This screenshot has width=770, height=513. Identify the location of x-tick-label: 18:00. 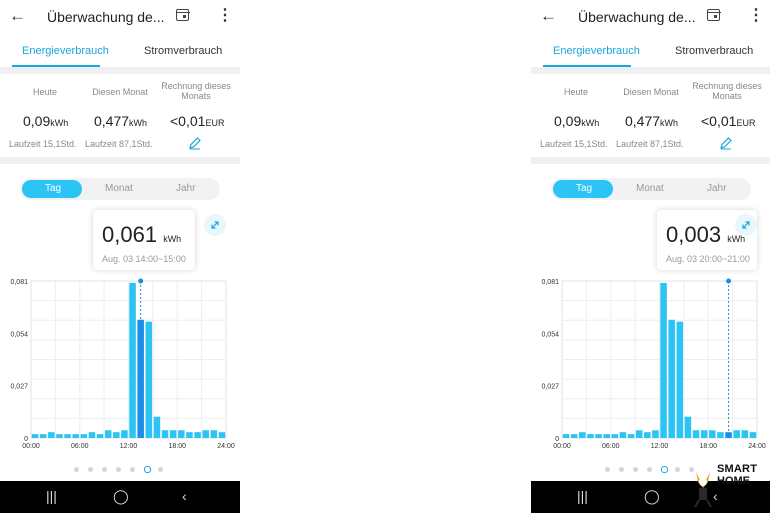
(708, 446).